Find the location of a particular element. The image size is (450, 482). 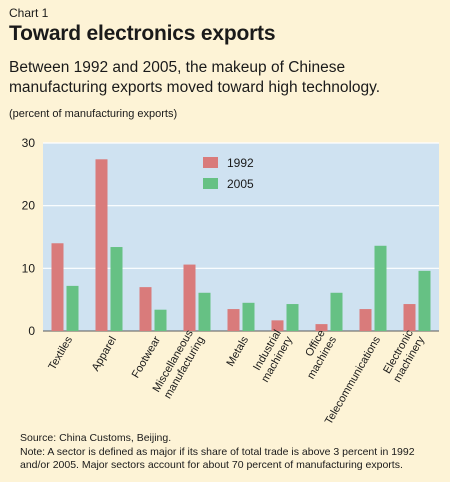

chart-label: Chart 1 is located at coordinates (29, 13).